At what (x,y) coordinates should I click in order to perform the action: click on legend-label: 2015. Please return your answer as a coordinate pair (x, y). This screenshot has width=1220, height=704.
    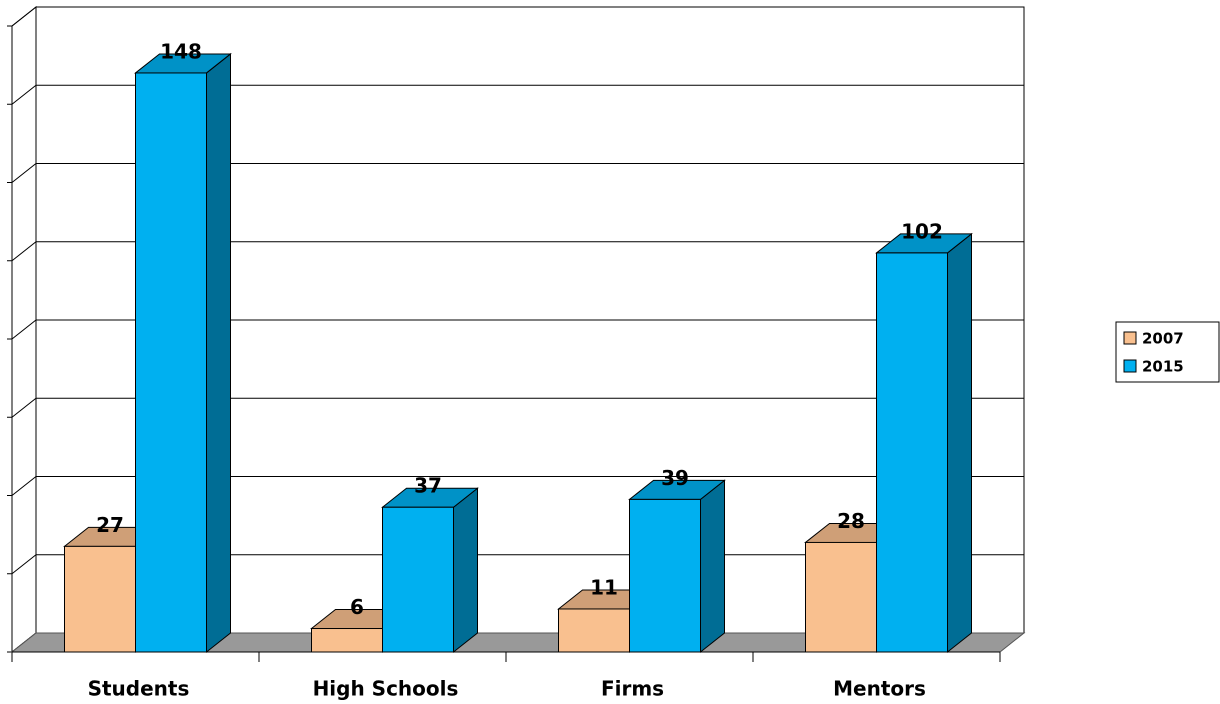
    Looking at the image, I should click on (1163, 367).